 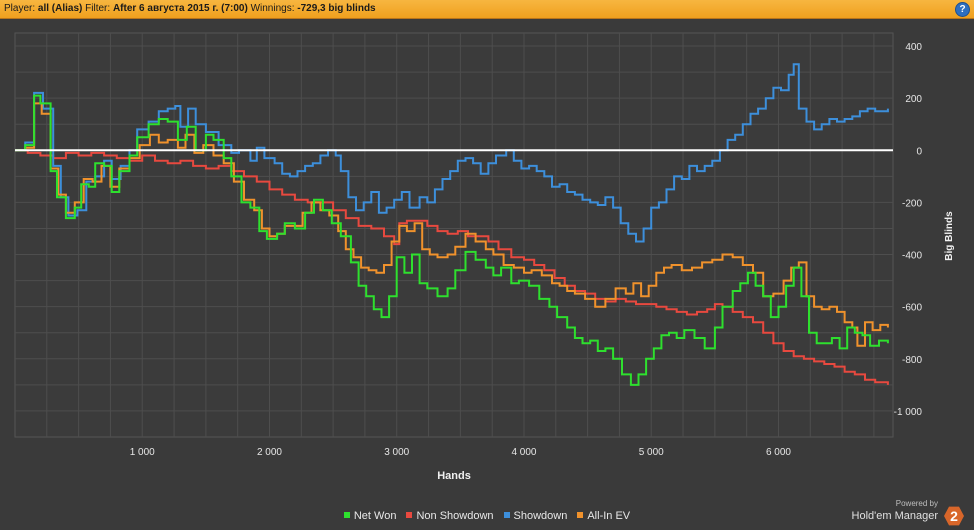 I want to click on player-label: Player:, so click(x=20, y=8).